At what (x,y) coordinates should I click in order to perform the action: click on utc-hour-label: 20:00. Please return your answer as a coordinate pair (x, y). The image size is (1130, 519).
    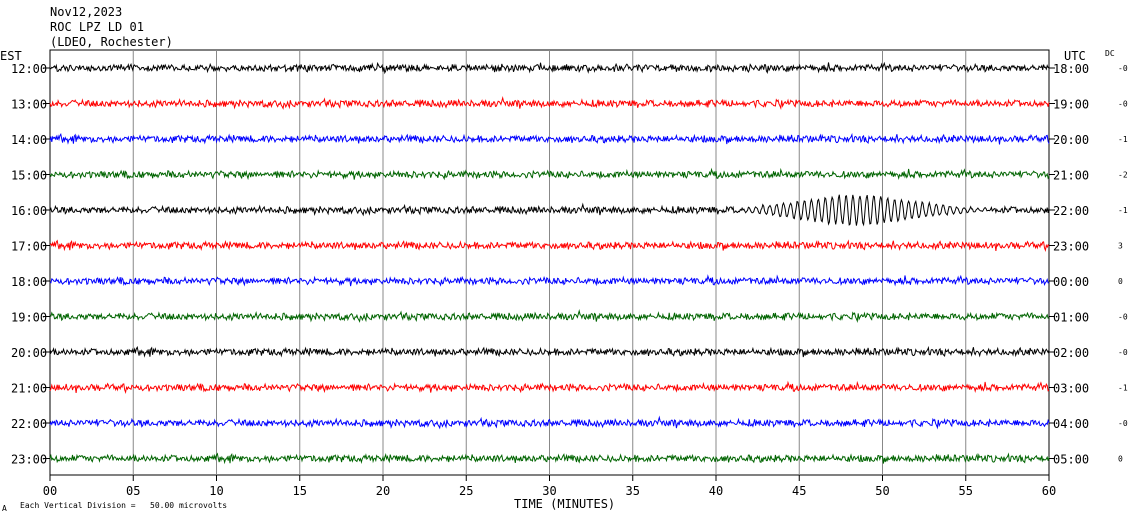
    Looking at the image, I should click on (1071, 140).